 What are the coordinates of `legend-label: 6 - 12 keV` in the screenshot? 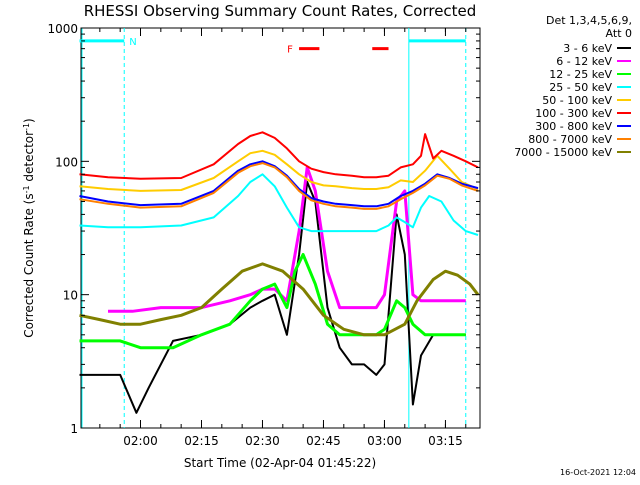 It's located at (584, 61).